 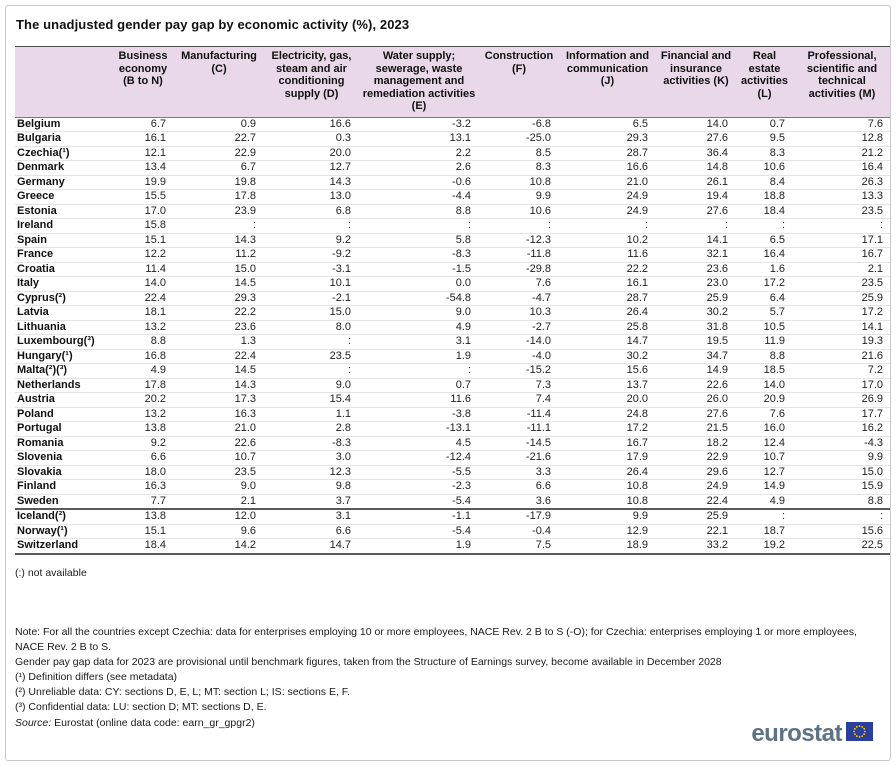 What do you see at coordinates (607, 546) in the screenshot?
I see `value-cell: 18.9` at bounding box center [607, 546].